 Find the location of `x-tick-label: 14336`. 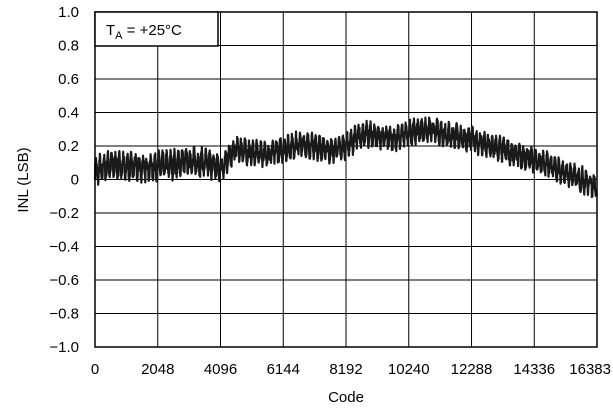

x-tick-label: 14336 is located at coordinates (534, 369).